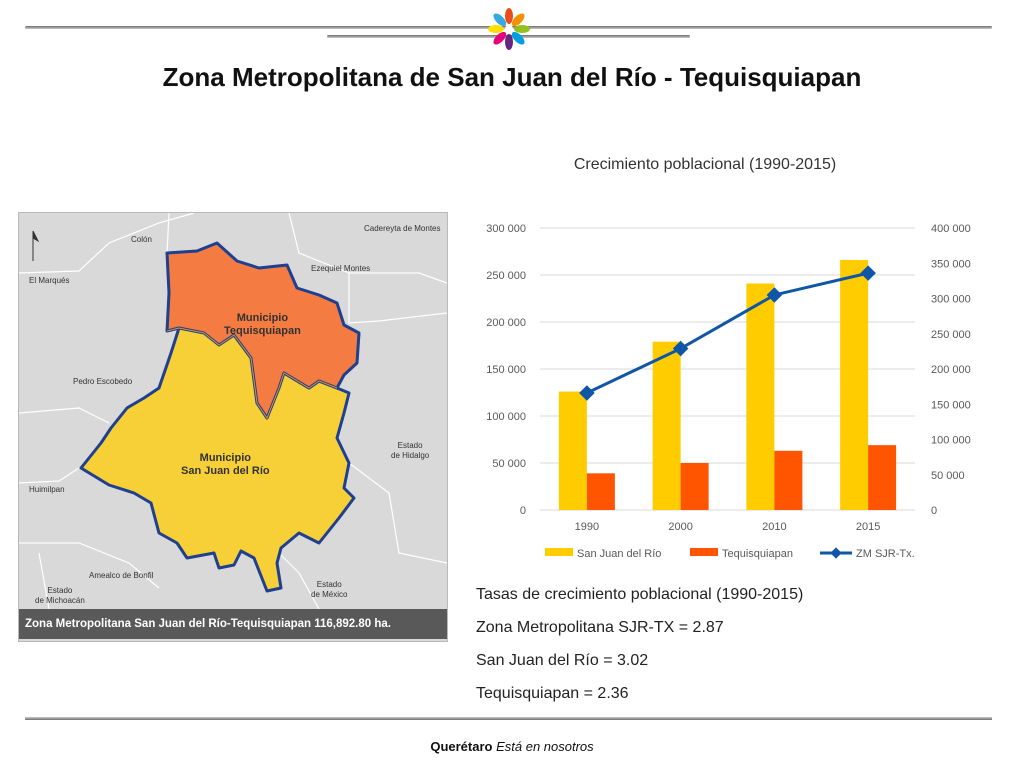 Image resolution: width=1024 pixels, height=768 pixels. Describe the element at coordinates (410, 455) in the screenshot. I see `label-hidalgo-line2: de Hidalgo` at that location.